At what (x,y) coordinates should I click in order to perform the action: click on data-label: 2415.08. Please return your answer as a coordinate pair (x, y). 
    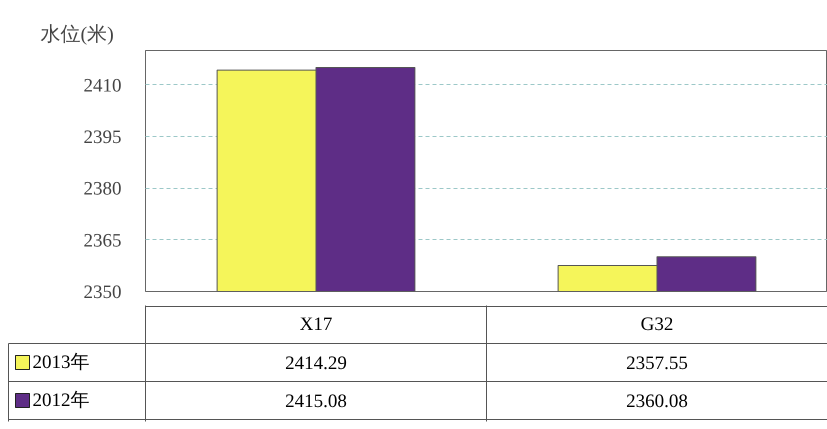
    Looking at the image, I should click on (316, 401).